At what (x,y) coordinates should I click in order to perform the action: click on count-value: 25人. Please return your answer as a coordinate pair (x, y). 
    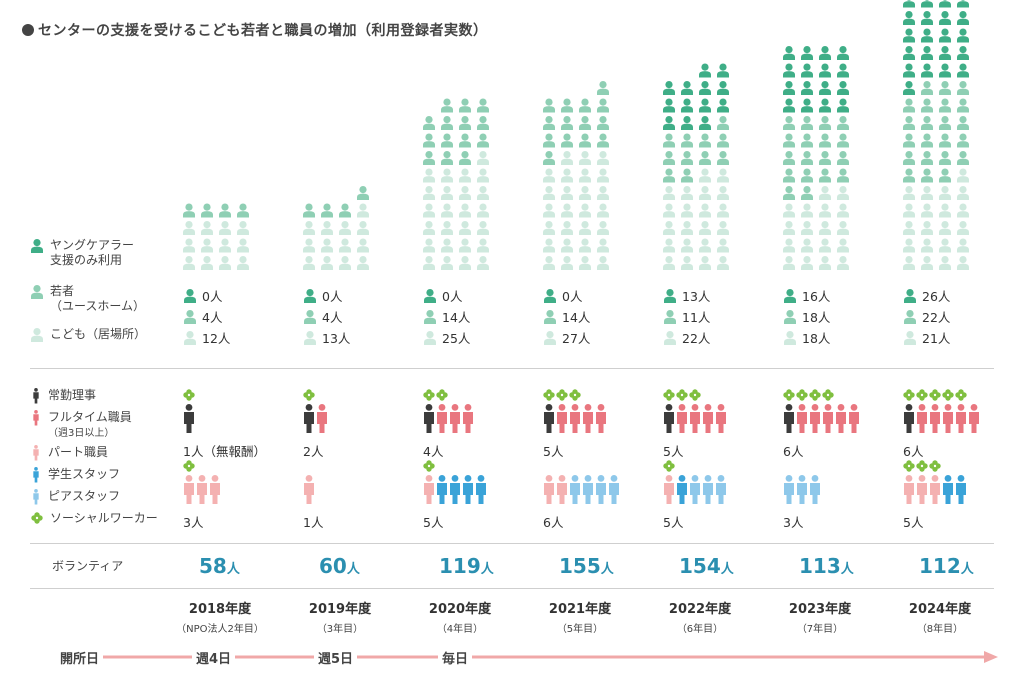
    Looking at the image, I should click on (456, 338).